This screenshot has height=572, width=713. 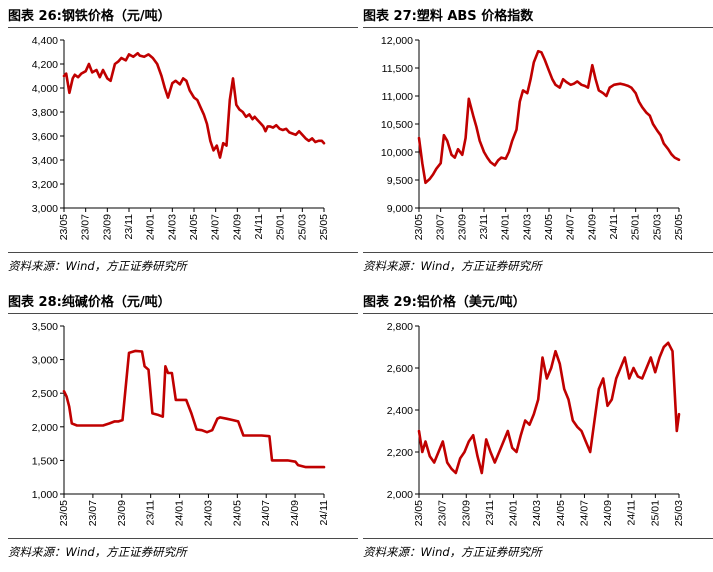 What do you see at coordinates (448, 16) in the screenshot?
I see `chart-title: 图表 27:塑料 ABS 价格指数` at bounding box center [448, 16].